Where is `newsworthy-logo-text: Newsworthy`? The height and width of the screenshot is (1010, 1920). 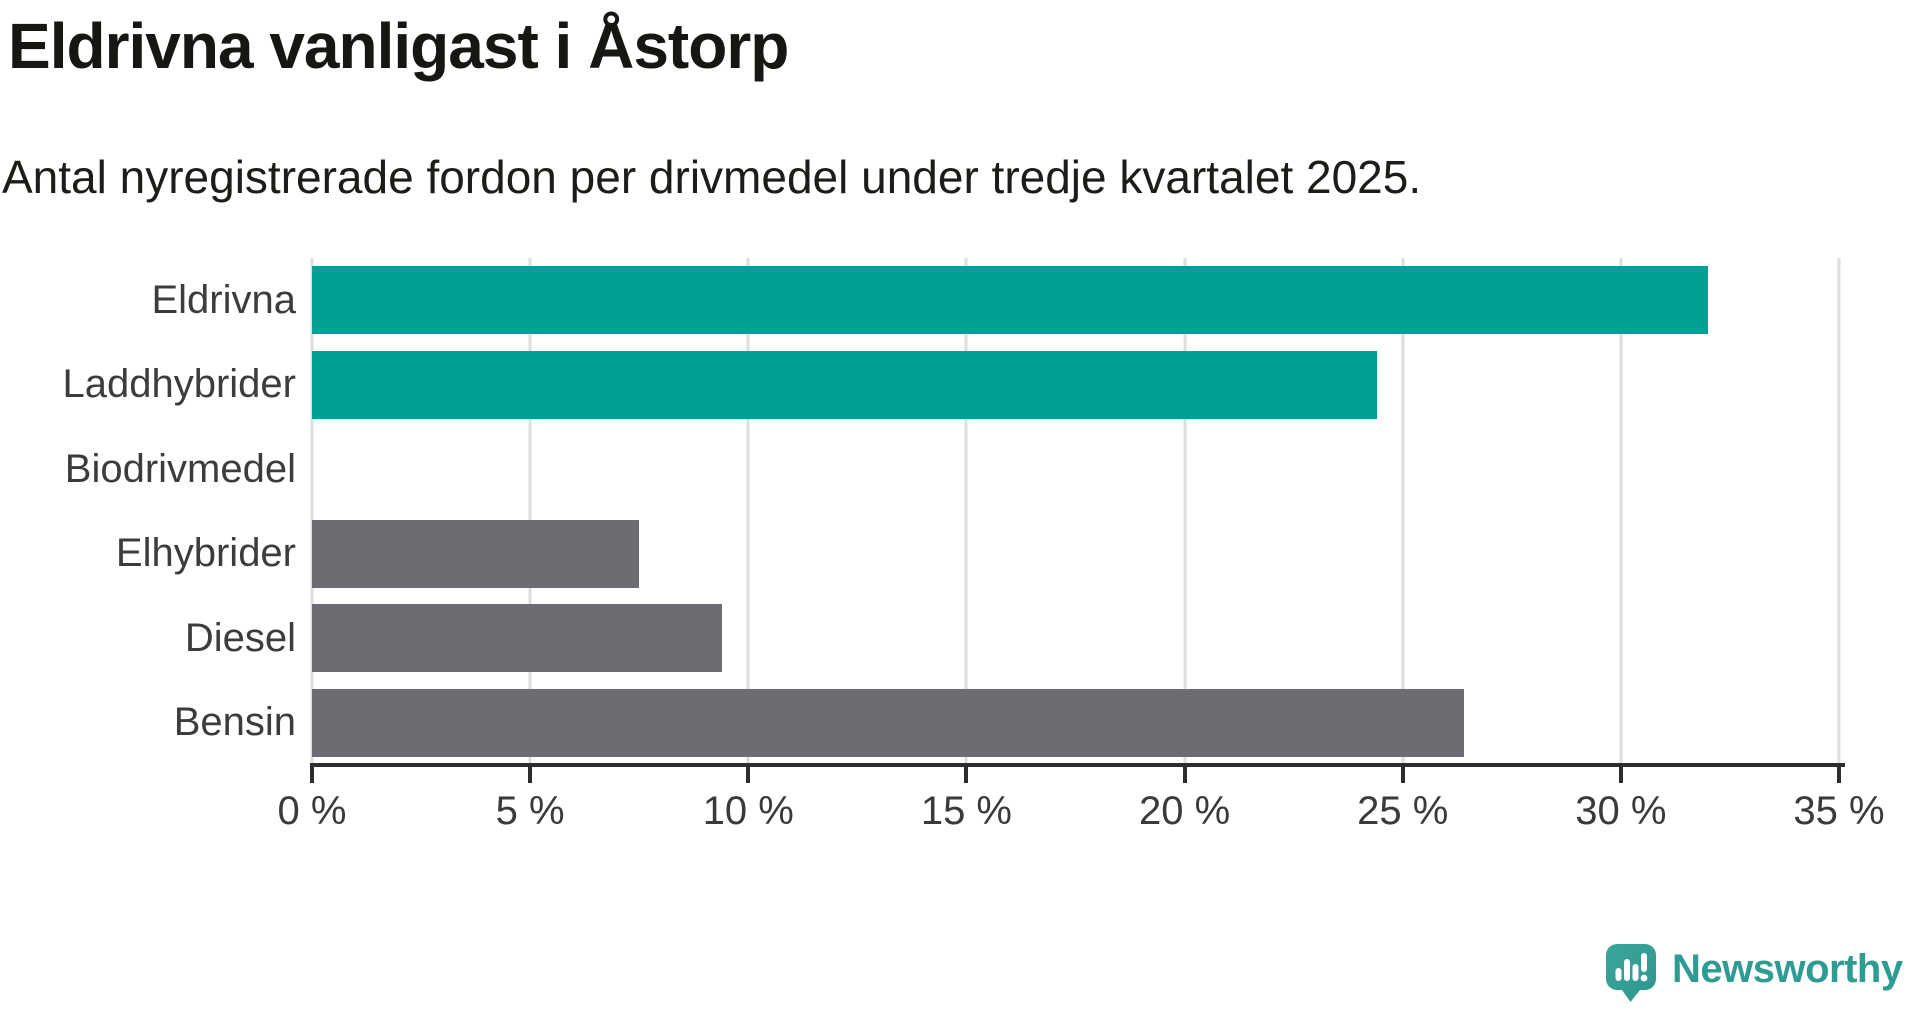
newsworthy-logo-text: Newsworthy is located at coordinates (1787, 969).